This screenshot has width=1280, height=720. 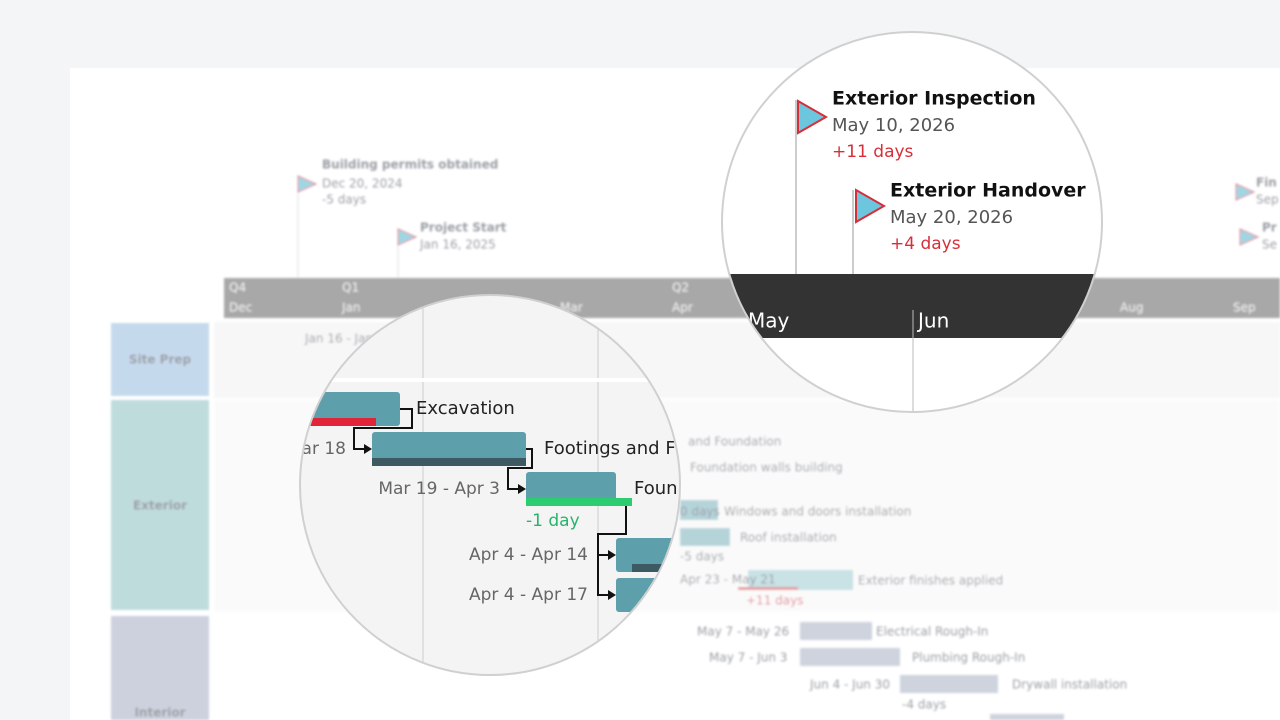 I want to click on milestone-title: Exterior Handover, so click(x=988, y=191).